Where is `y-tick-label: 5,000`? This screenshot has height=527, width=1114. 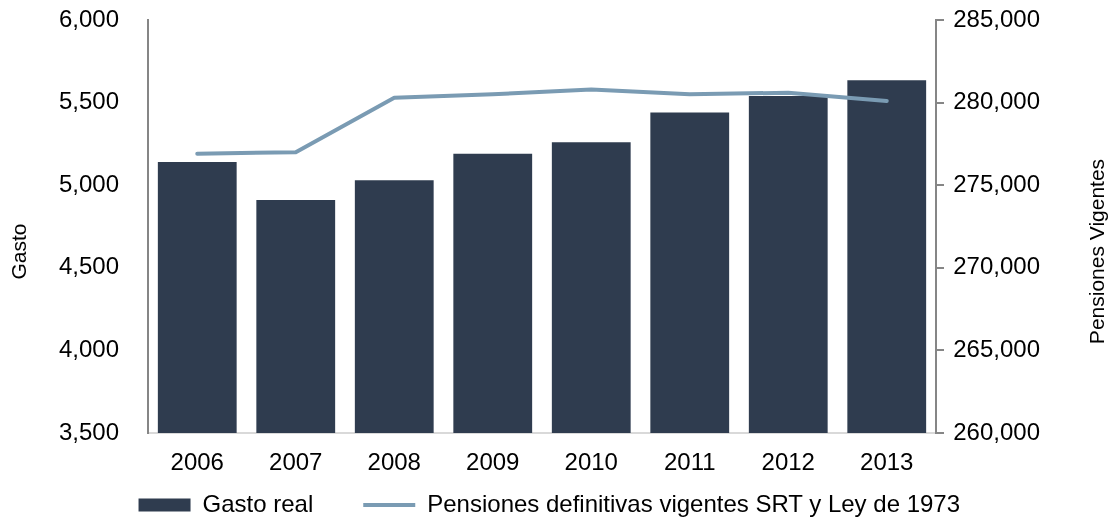
y-tick-label: 5,000 is located at coordinates (89, 183).